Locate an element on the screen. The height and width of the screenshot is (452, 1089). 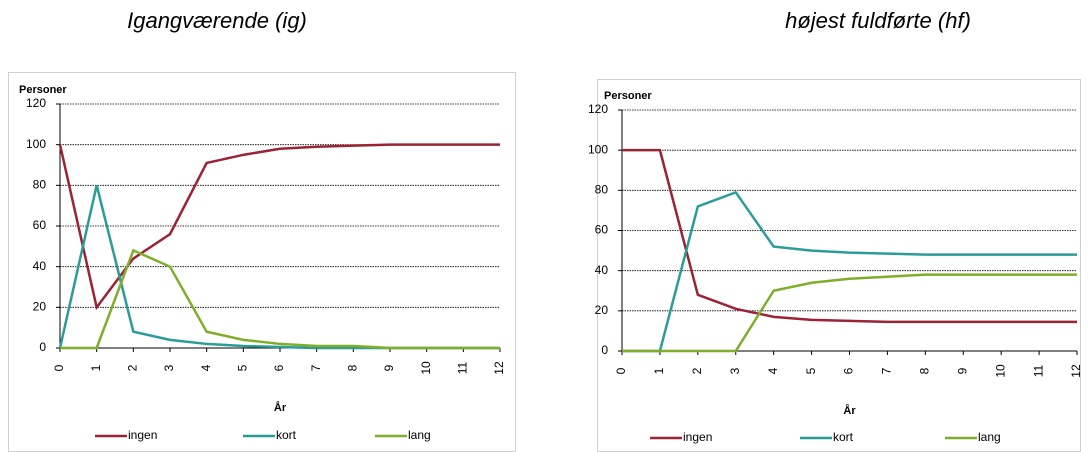
chart-title: Igangværende (ig) is located at coordinates (217, 20).